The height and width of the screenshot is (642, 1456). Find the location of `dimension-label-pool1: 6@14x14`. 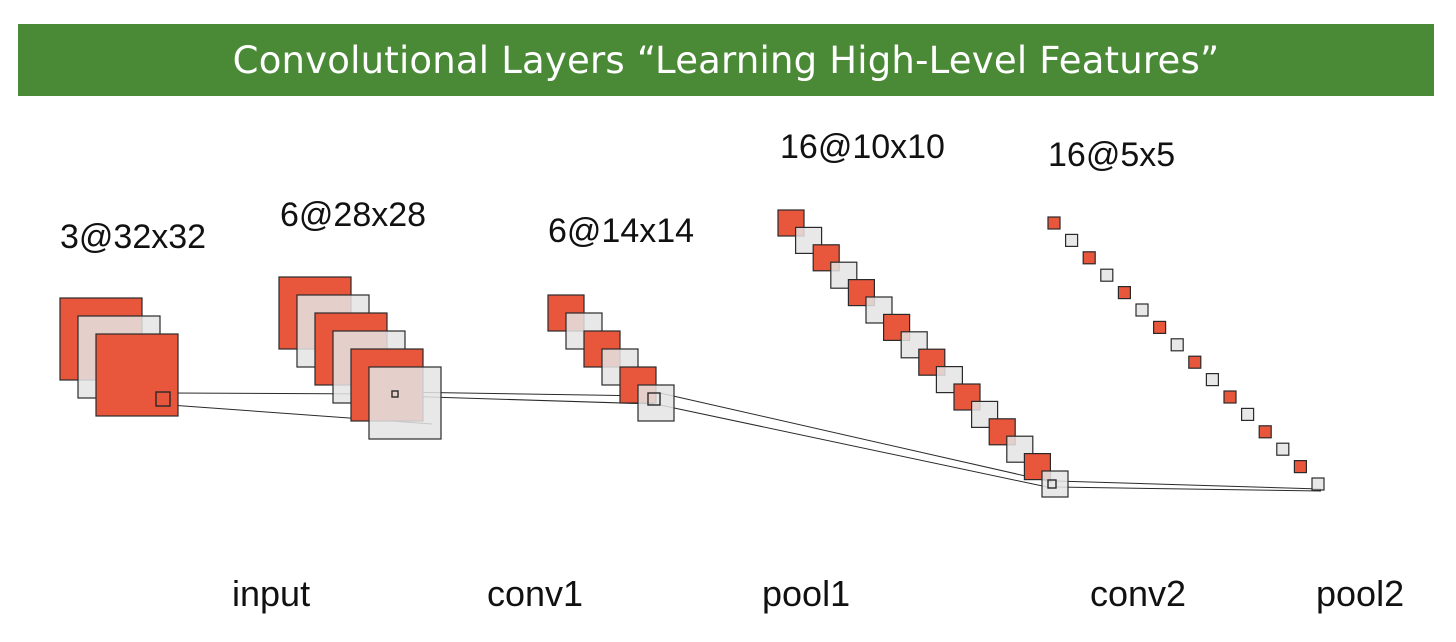

dimension-label-pool1: 6@14x14 is located at coordinates (621, 231).